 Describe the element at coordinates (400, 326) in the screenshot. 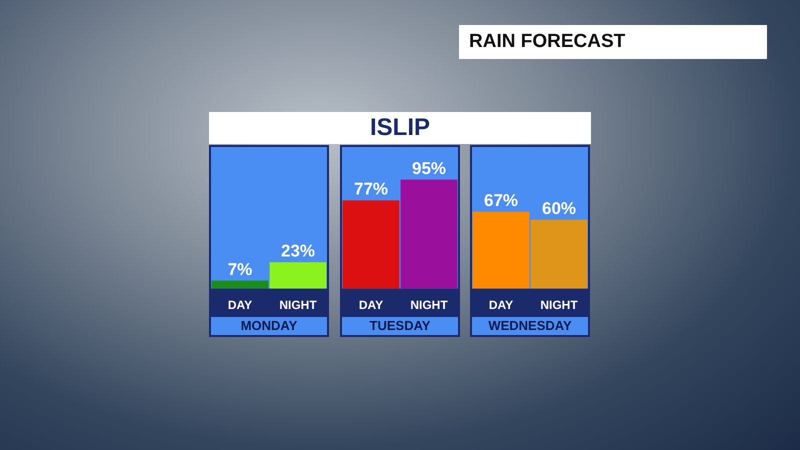

I see `x-axis-title: TUESDAY` at that location.